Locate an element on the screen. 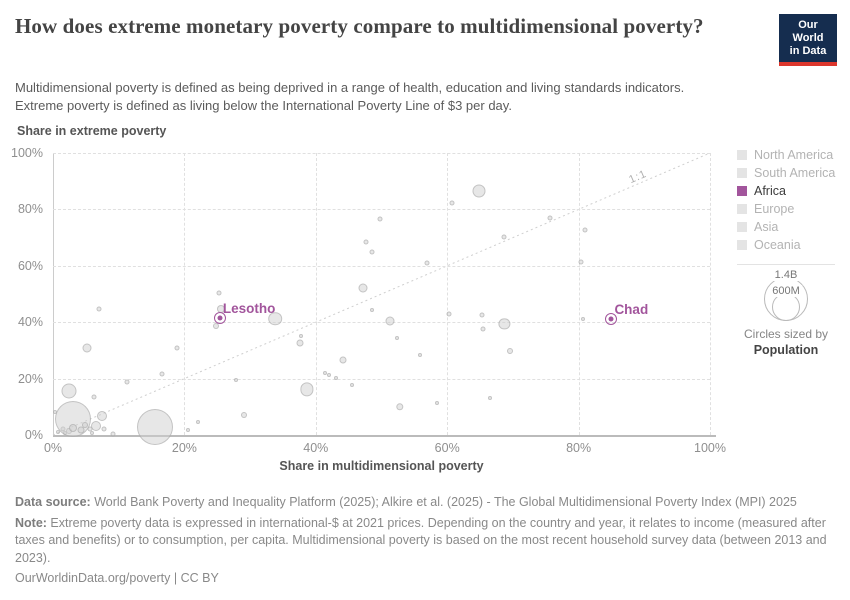  legend-item-europe: Europe is located at coordinates (790, 209).